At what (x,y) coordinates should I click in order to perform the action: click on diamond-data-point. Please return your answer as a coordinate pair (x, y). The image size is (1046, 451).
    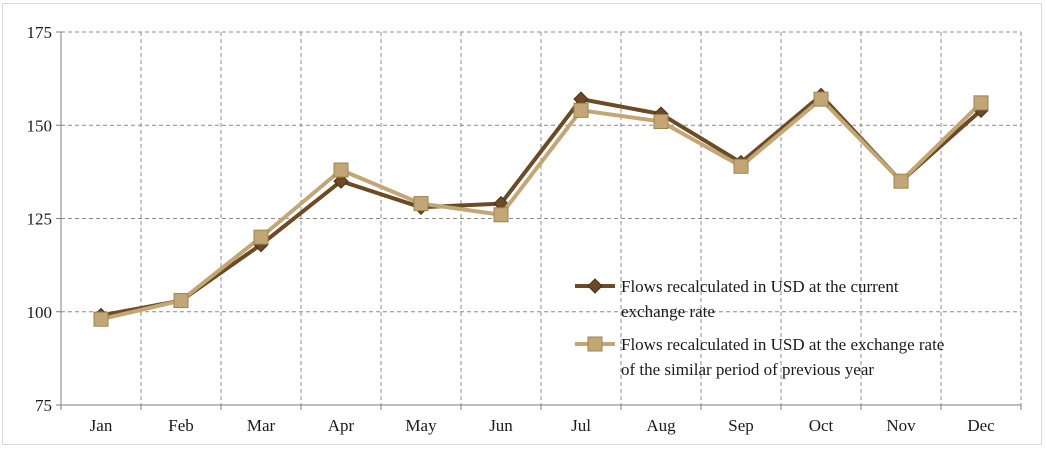
    Looking at the image, I should click on (341, 181).